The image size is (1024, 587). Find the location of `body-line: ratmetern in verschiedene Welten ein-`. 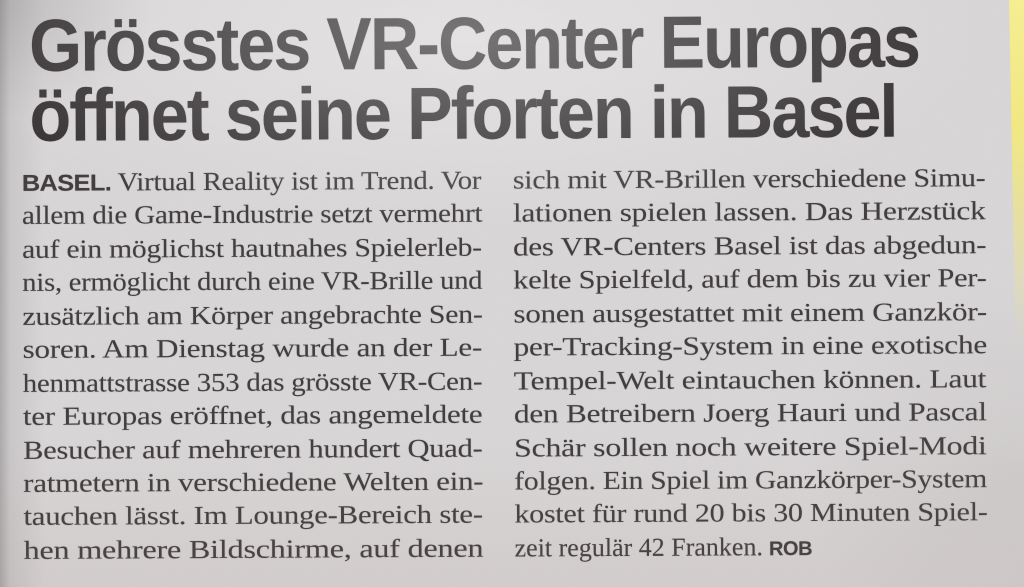

body-line: ratmetern in verschiedene Welten ein- is located at coordinates (253, 483).